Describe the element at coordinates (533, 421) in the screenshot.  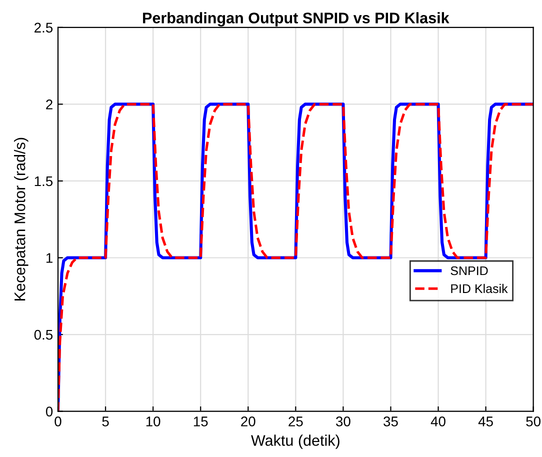
I see `x-tick-label: 50` at that location.